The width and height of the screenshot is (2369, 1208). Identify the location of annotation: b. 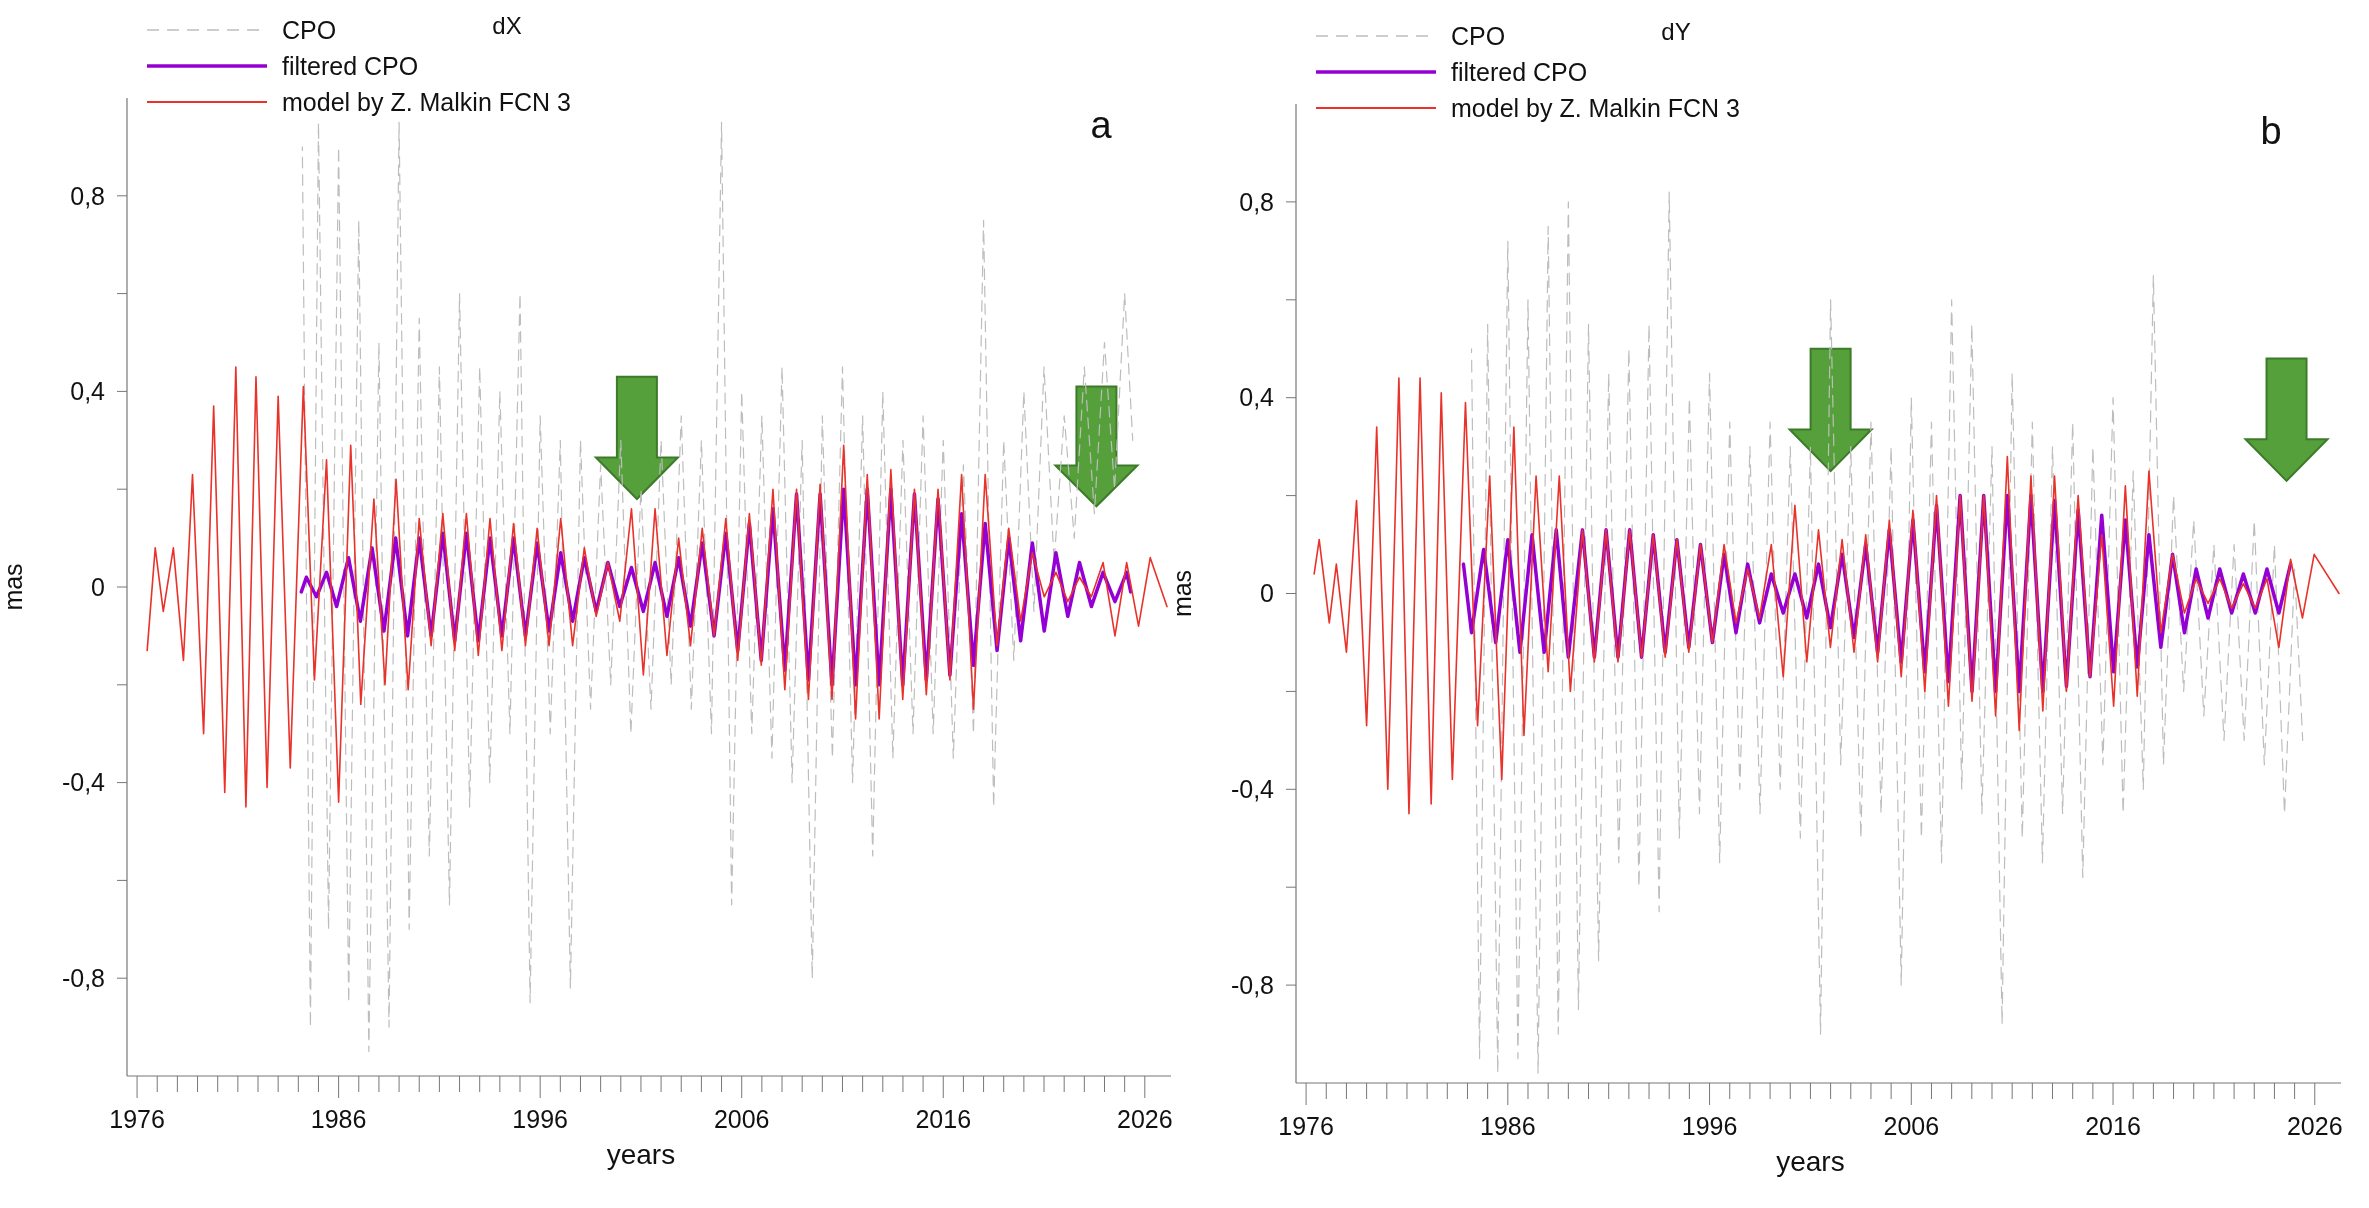
(2271, 131).